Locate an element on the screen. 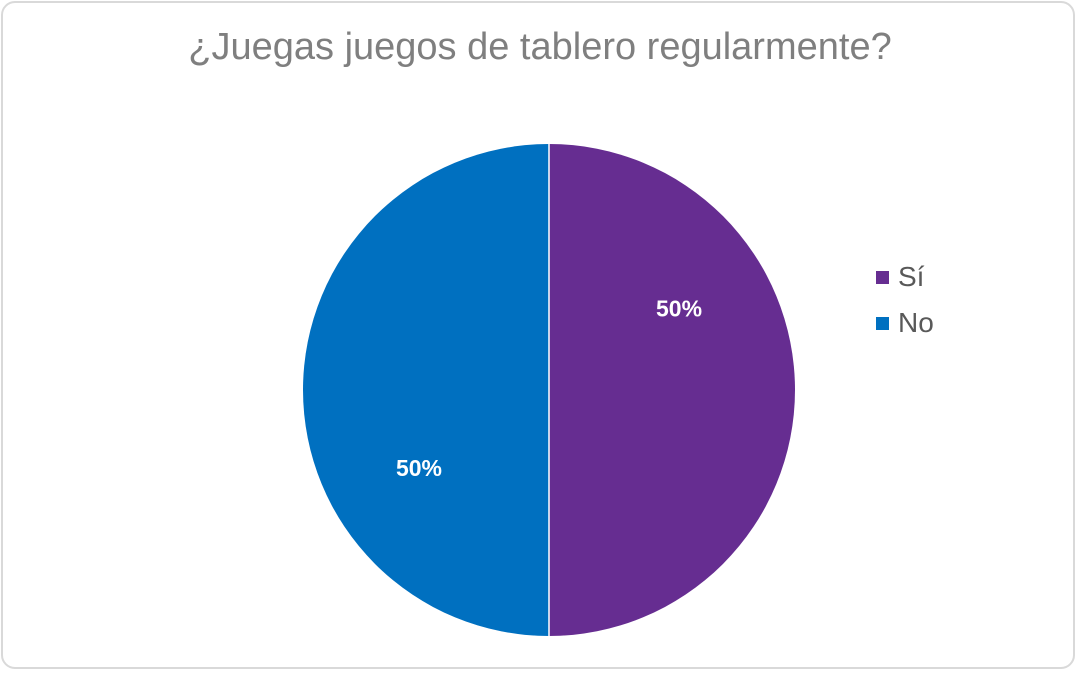 This screenshot has height=675, width=1080. legend-swatch-no is located at coordinates (882, 323).